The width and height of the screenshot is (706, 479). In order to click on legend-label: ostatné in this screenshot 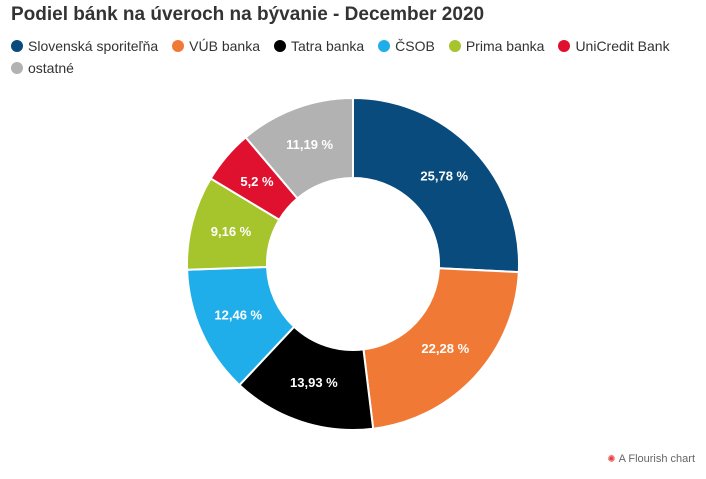, I will do `click(51, 68)`.